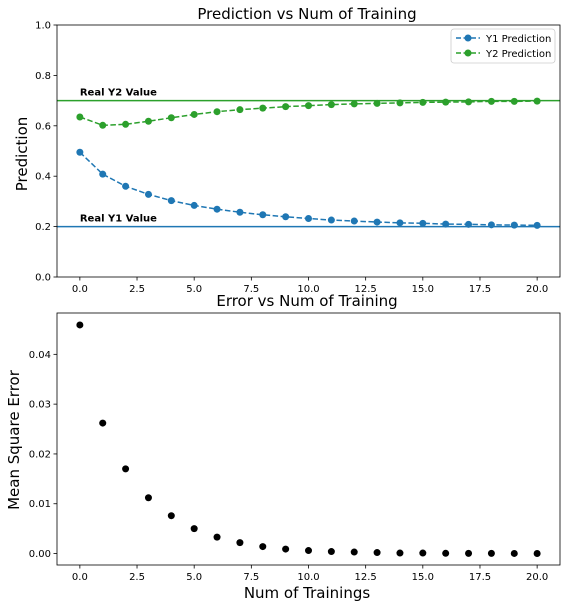 Image resolution: width=566 pixels, height=608 pixels. I want to click on y-tick-label: 0.01, so click(40, 504).